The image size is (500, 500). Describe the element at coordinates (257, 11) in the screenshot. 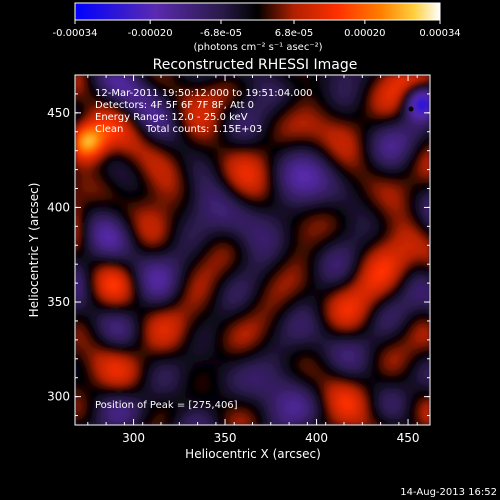

I see `colorbar-gradient` at that location.